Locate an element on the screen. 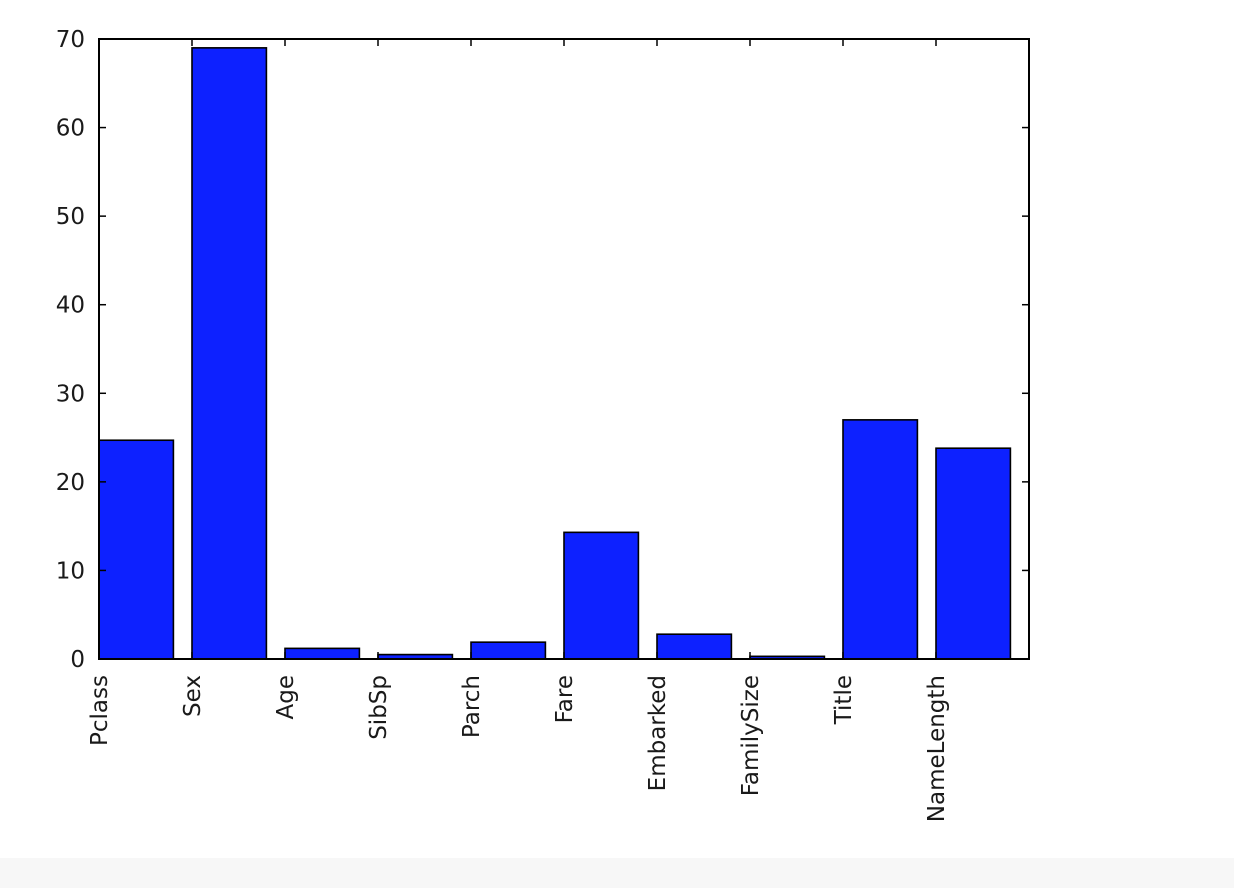  x-tick-label-familysize: FamilySize is located at coordinates (751, 735).